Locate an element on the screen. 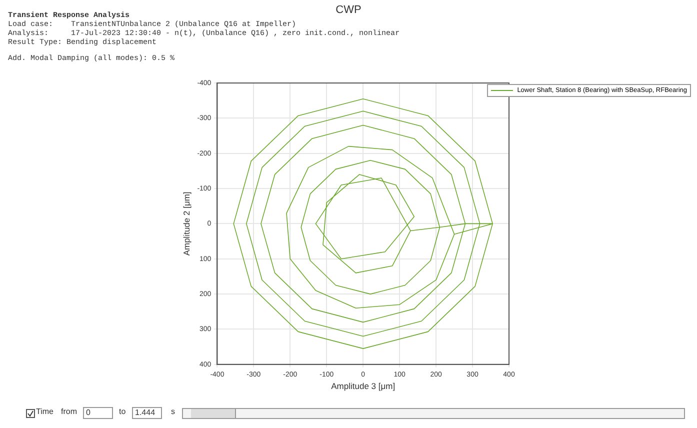 This screenshot has width=697, height=428. text: to is located at coordinates (122, 411).